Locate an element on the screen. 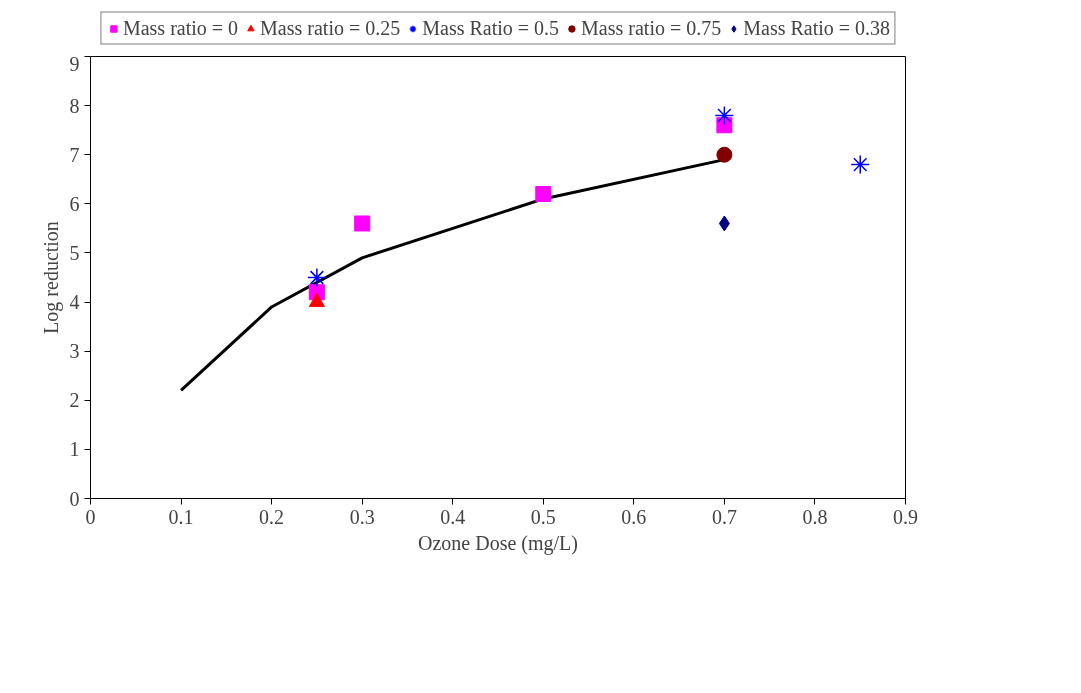  y-tick-label: 3 is located at coordinates (74, 351).